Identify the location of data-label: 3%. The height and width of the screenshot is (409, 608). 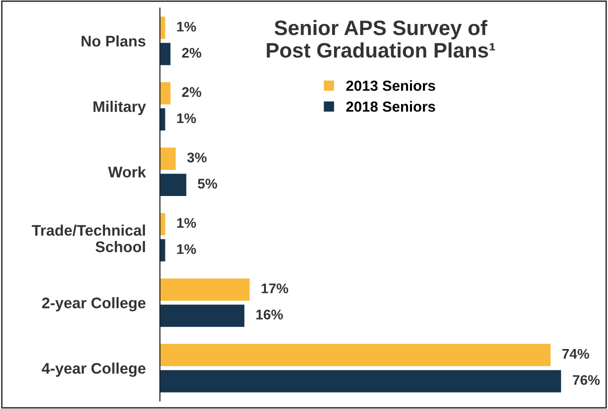
(197, 157).